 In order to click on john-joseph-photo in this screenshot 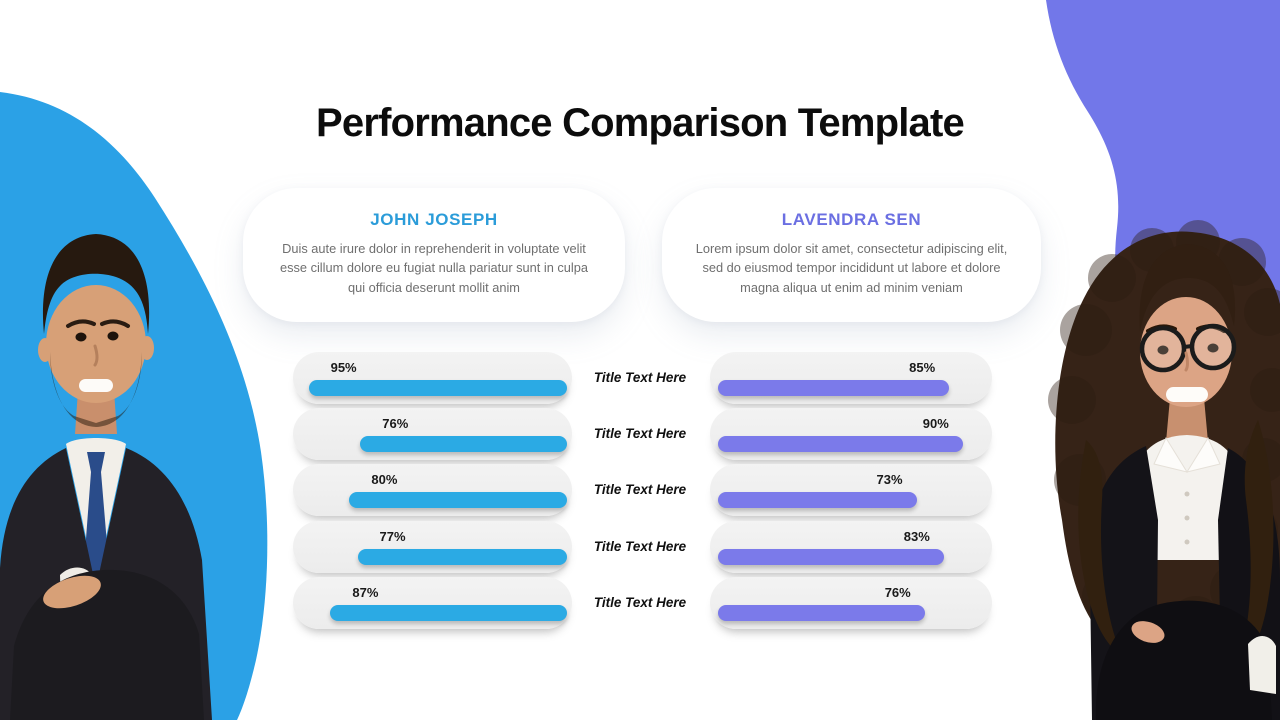, I will do `click(106, 477)`.